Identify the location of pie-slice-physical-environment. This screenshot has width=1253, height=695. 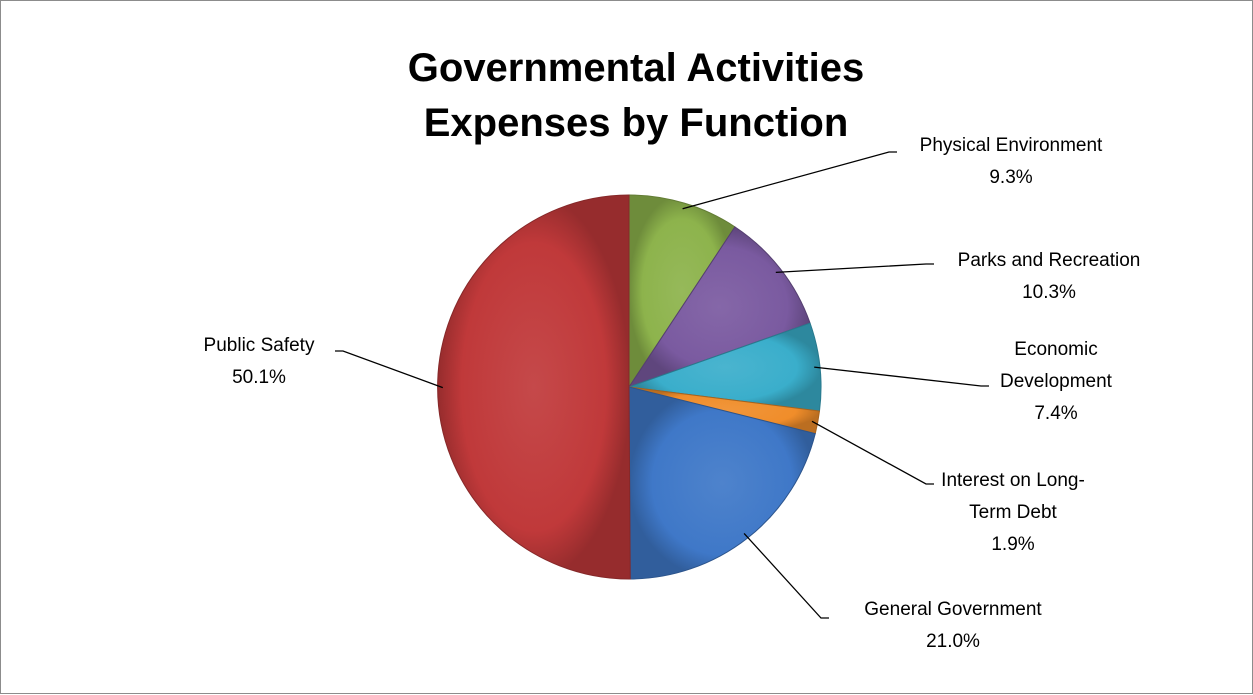
(682, 291).